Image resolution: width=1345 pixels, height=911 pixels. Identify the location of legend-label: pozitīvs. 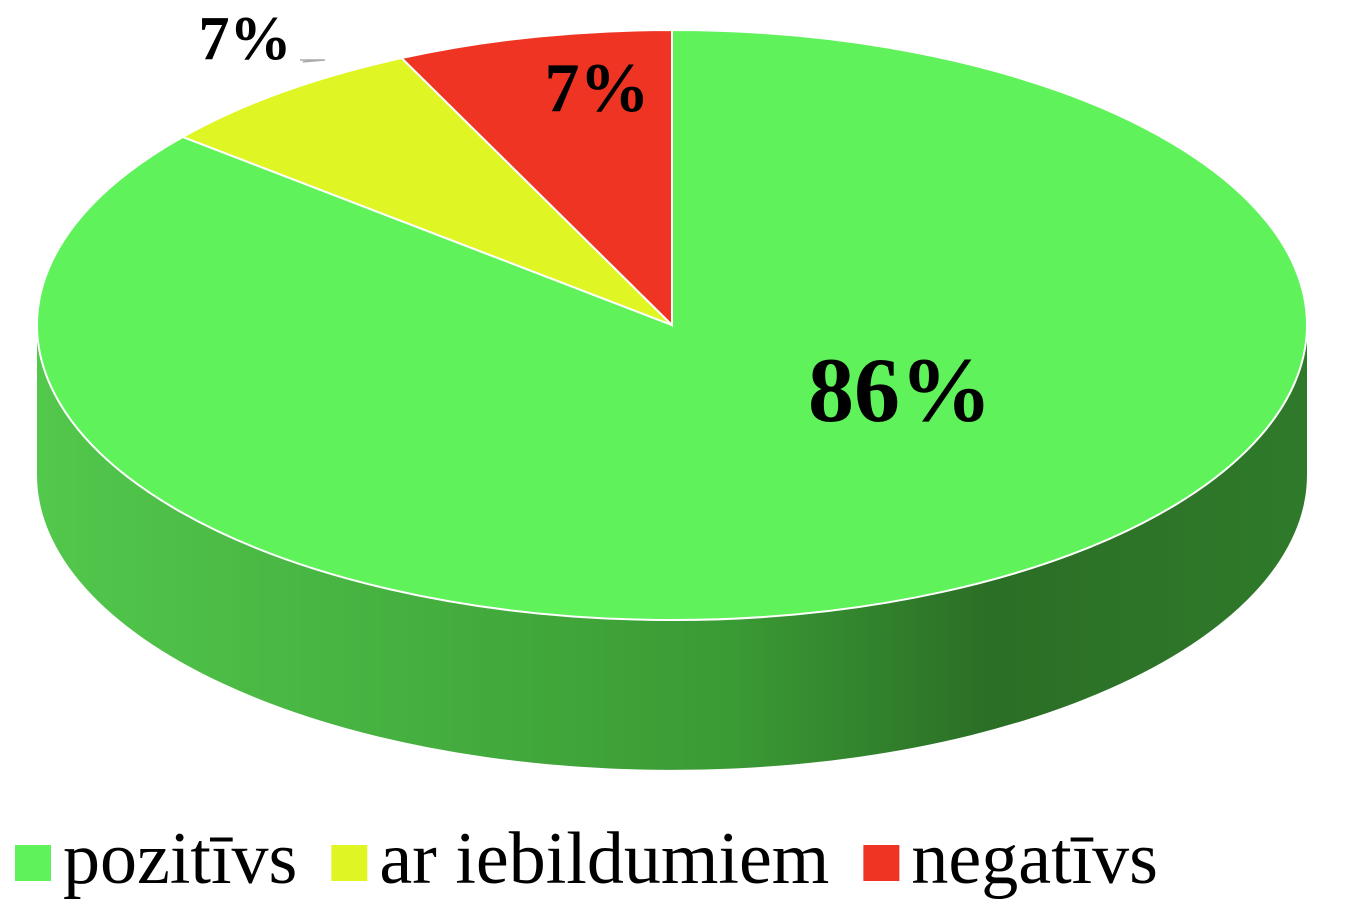
(180, 859).